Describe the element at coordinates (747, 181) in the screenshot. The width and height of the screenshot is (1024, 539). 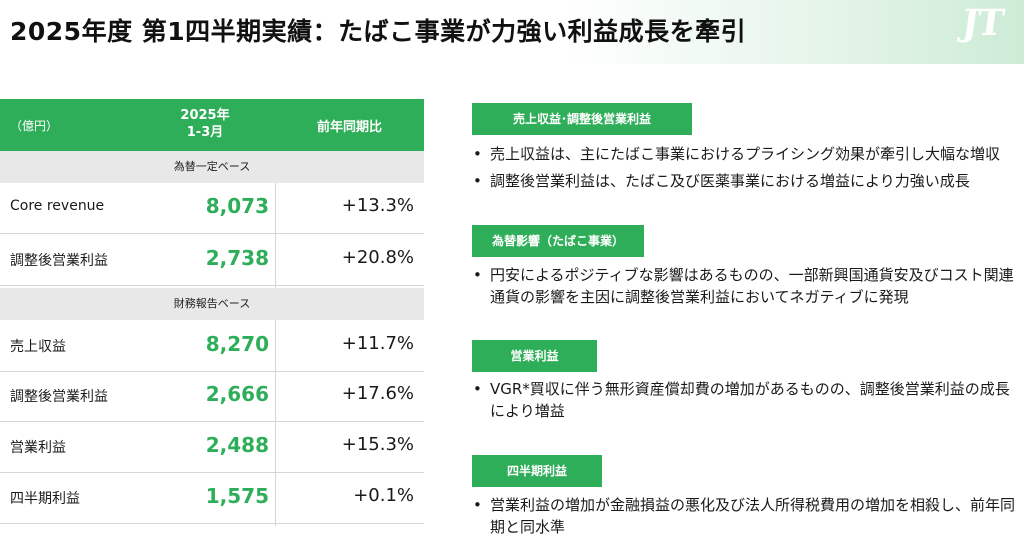
I see `bullet-item: 調整後営業利益は、たばこ及び医薬事業における増益により力強い成長` at that location.